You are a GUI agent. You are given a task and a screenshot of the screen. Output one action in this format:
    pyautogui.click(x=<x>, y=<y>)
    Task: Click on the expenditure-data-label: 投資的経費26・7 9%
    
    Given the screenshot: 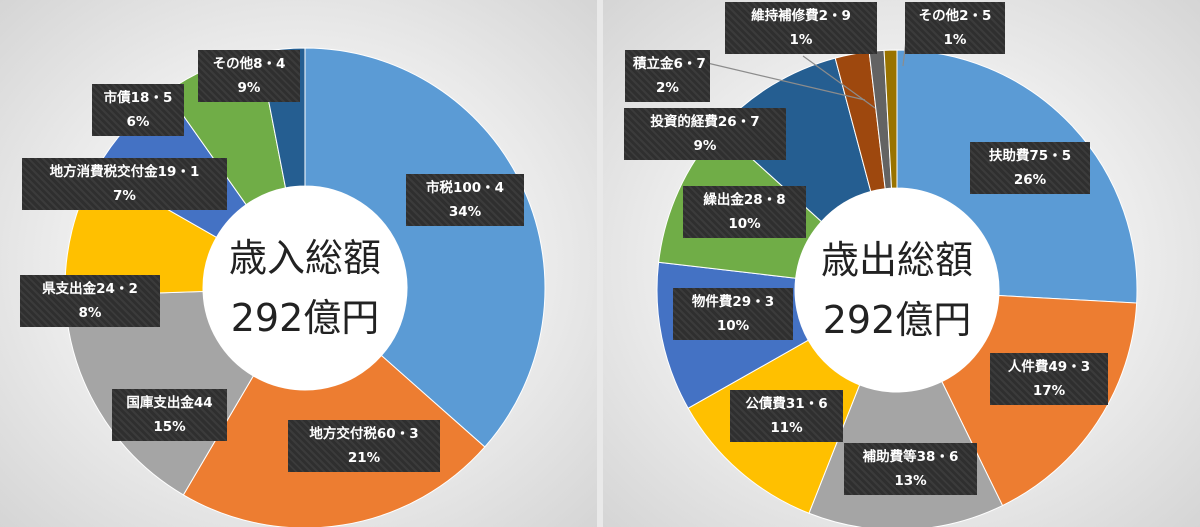 What is the action you would take?
    pyautogui.click(x=705, y=134)
    